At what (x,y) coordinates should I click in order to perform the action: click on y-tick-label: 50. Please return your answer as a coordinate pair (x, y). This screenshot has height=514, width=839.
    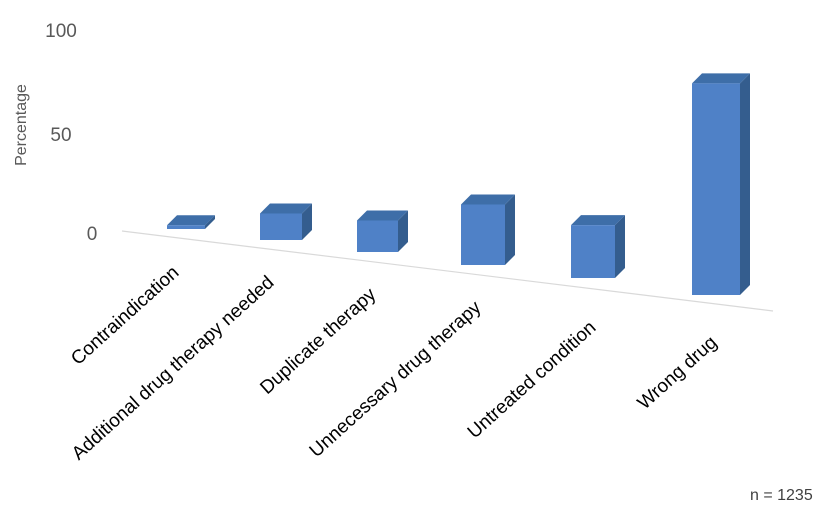
    Looking at the image, I should click on (60, 135).